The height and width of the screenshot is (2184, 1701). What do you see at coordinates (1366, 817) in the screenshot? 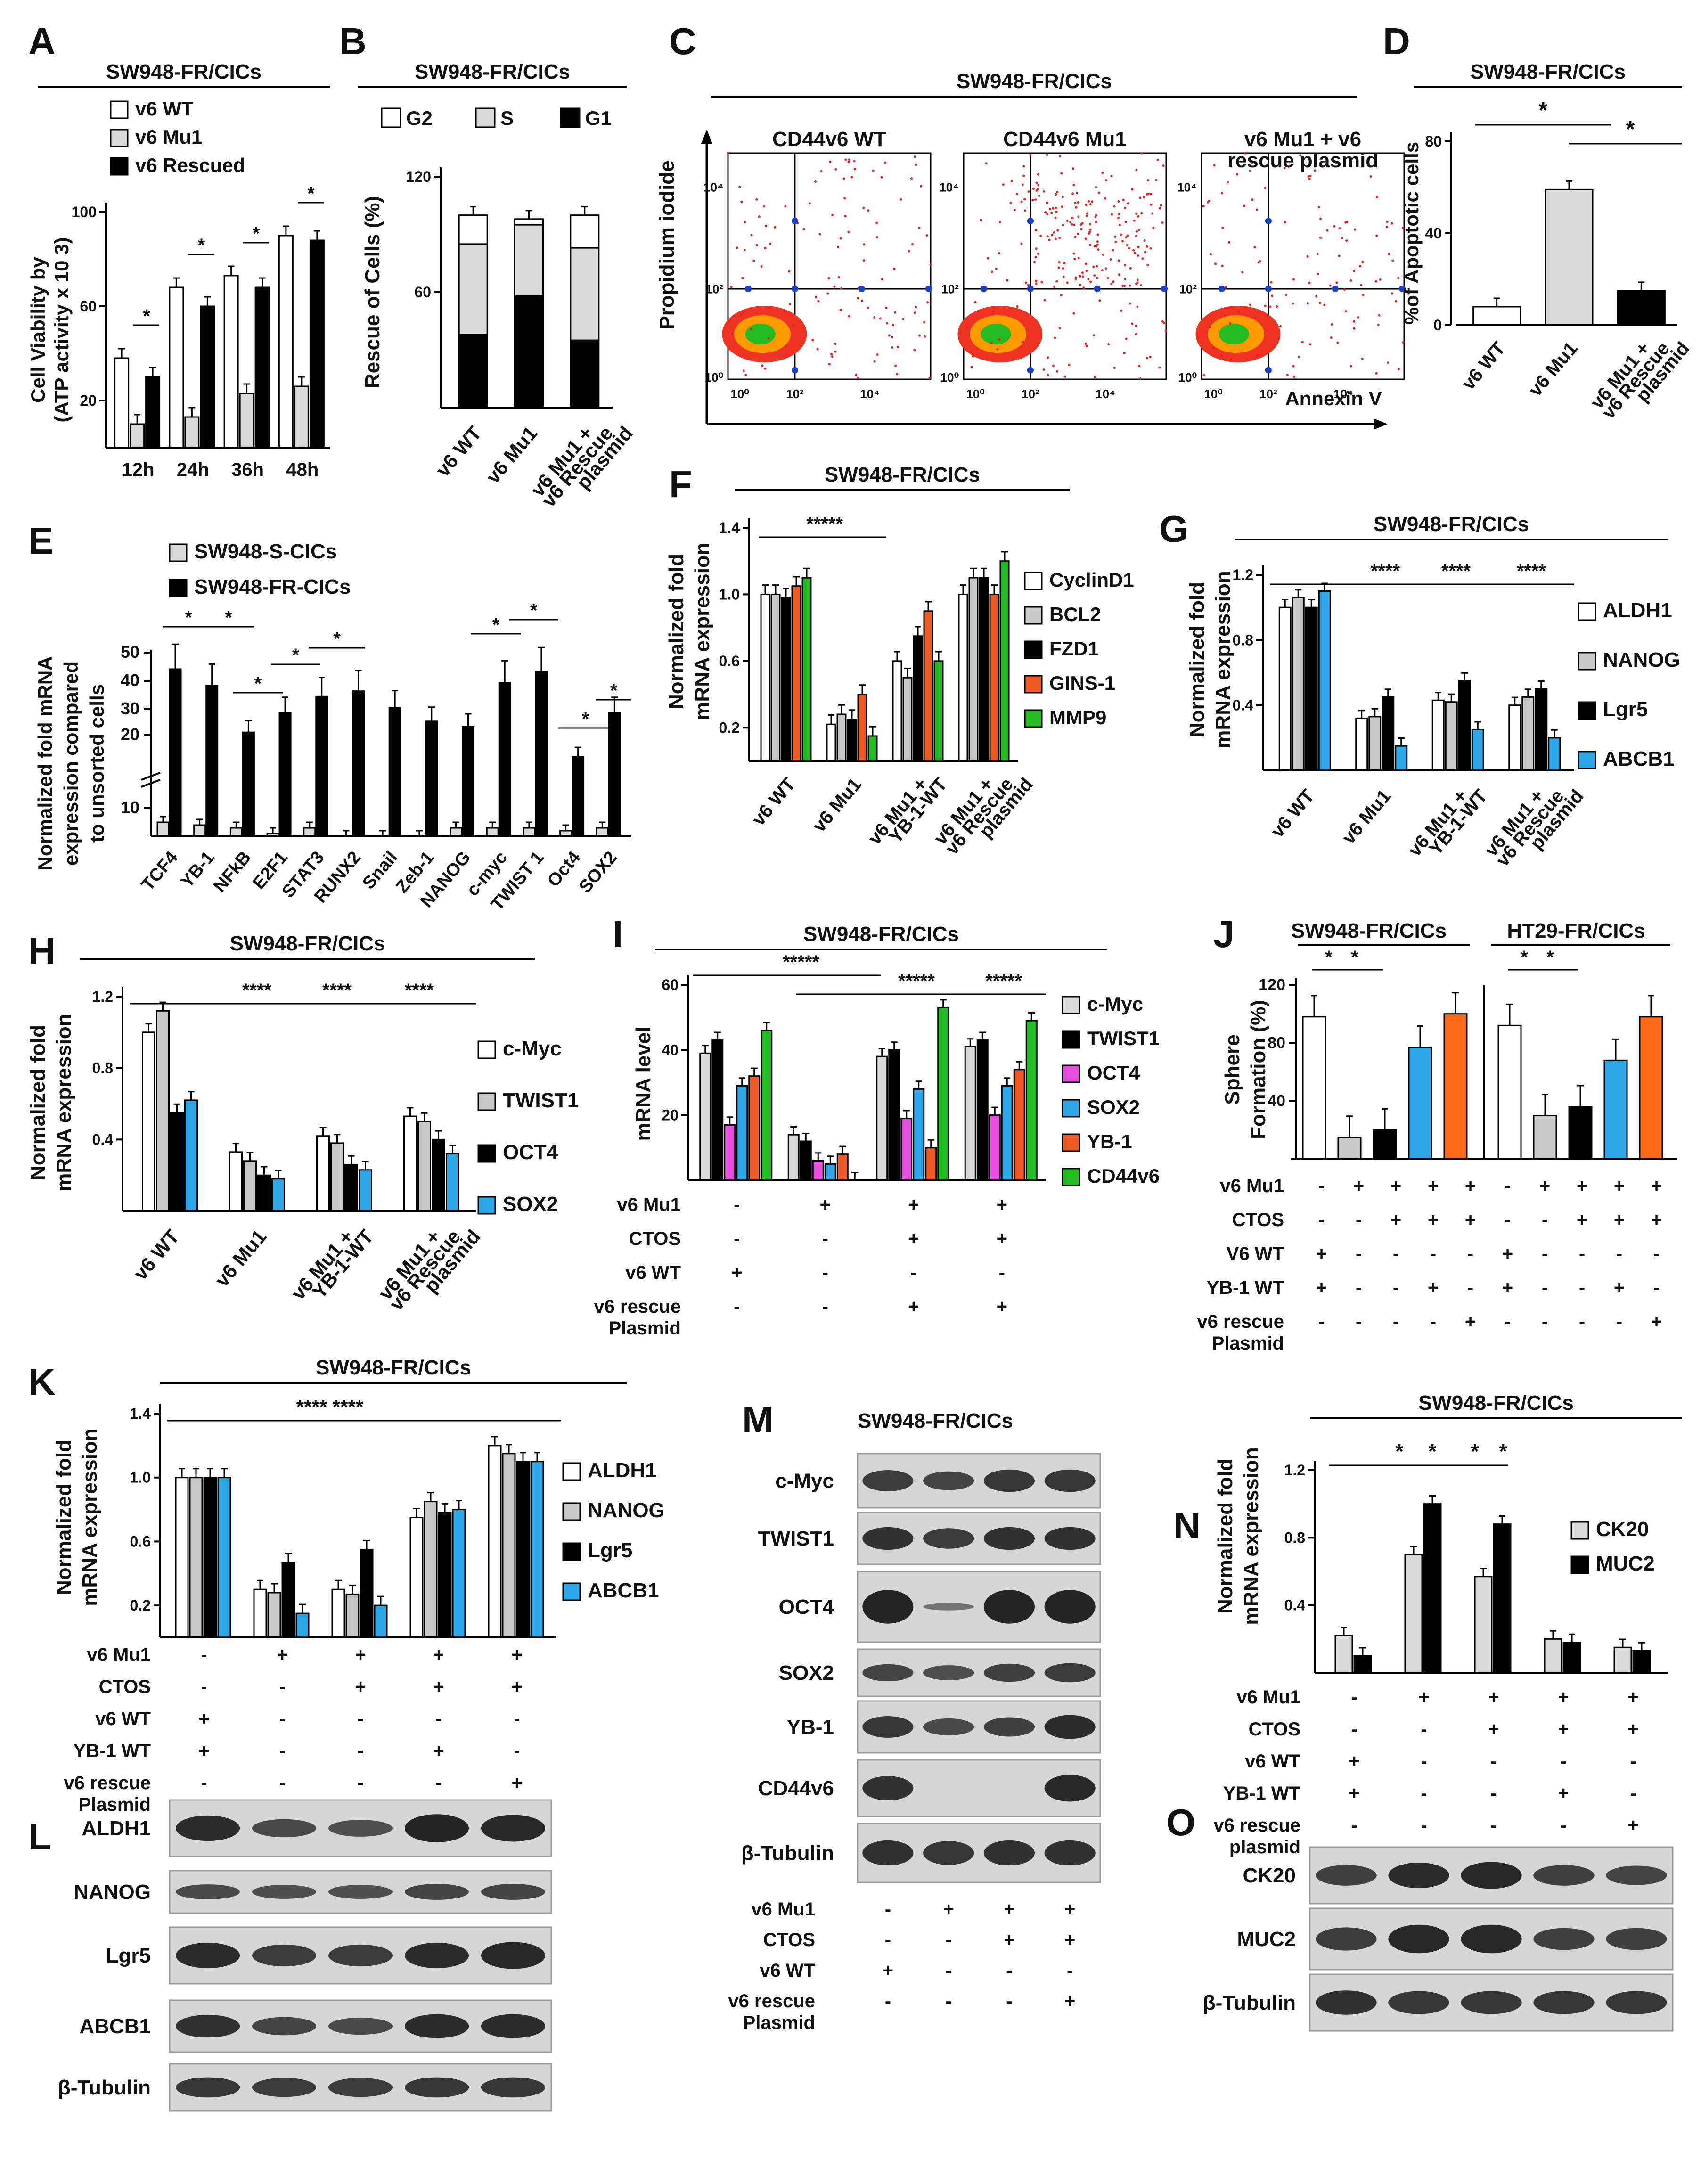
I see `category-label: v6 Mu1` at bounding box center [1366, 817].